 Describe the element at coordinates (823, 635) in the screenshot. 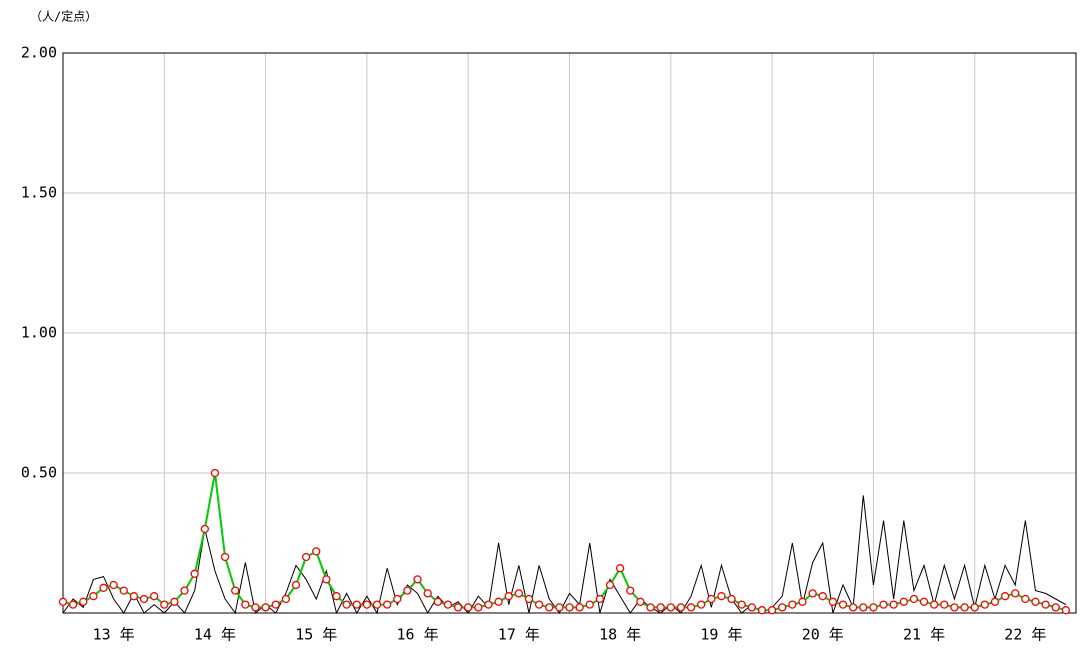

I see `x-tick-label: 20 年` at that location.